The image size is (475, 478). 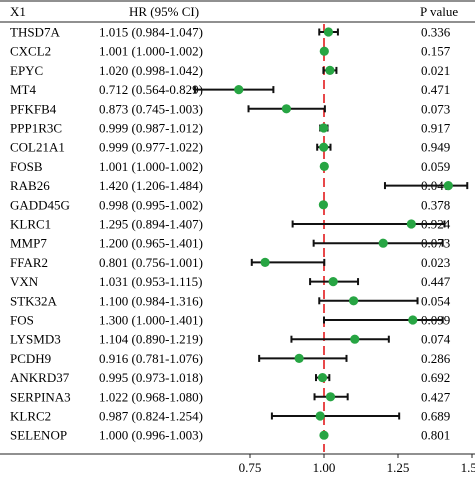 What do you see at coordinates (23, 89) in the screenshot?
I see `gene-label: MT4` at bounding box center [23, 89].